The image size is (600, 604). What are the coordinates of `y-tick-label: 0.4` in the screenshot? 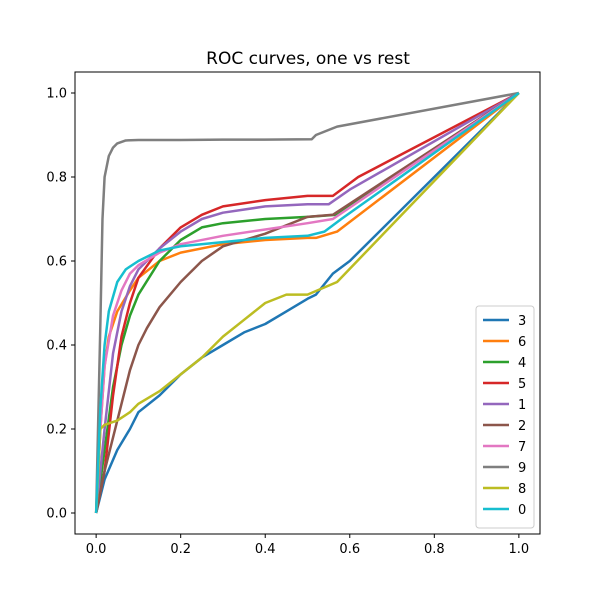 It's located at (56, 346).